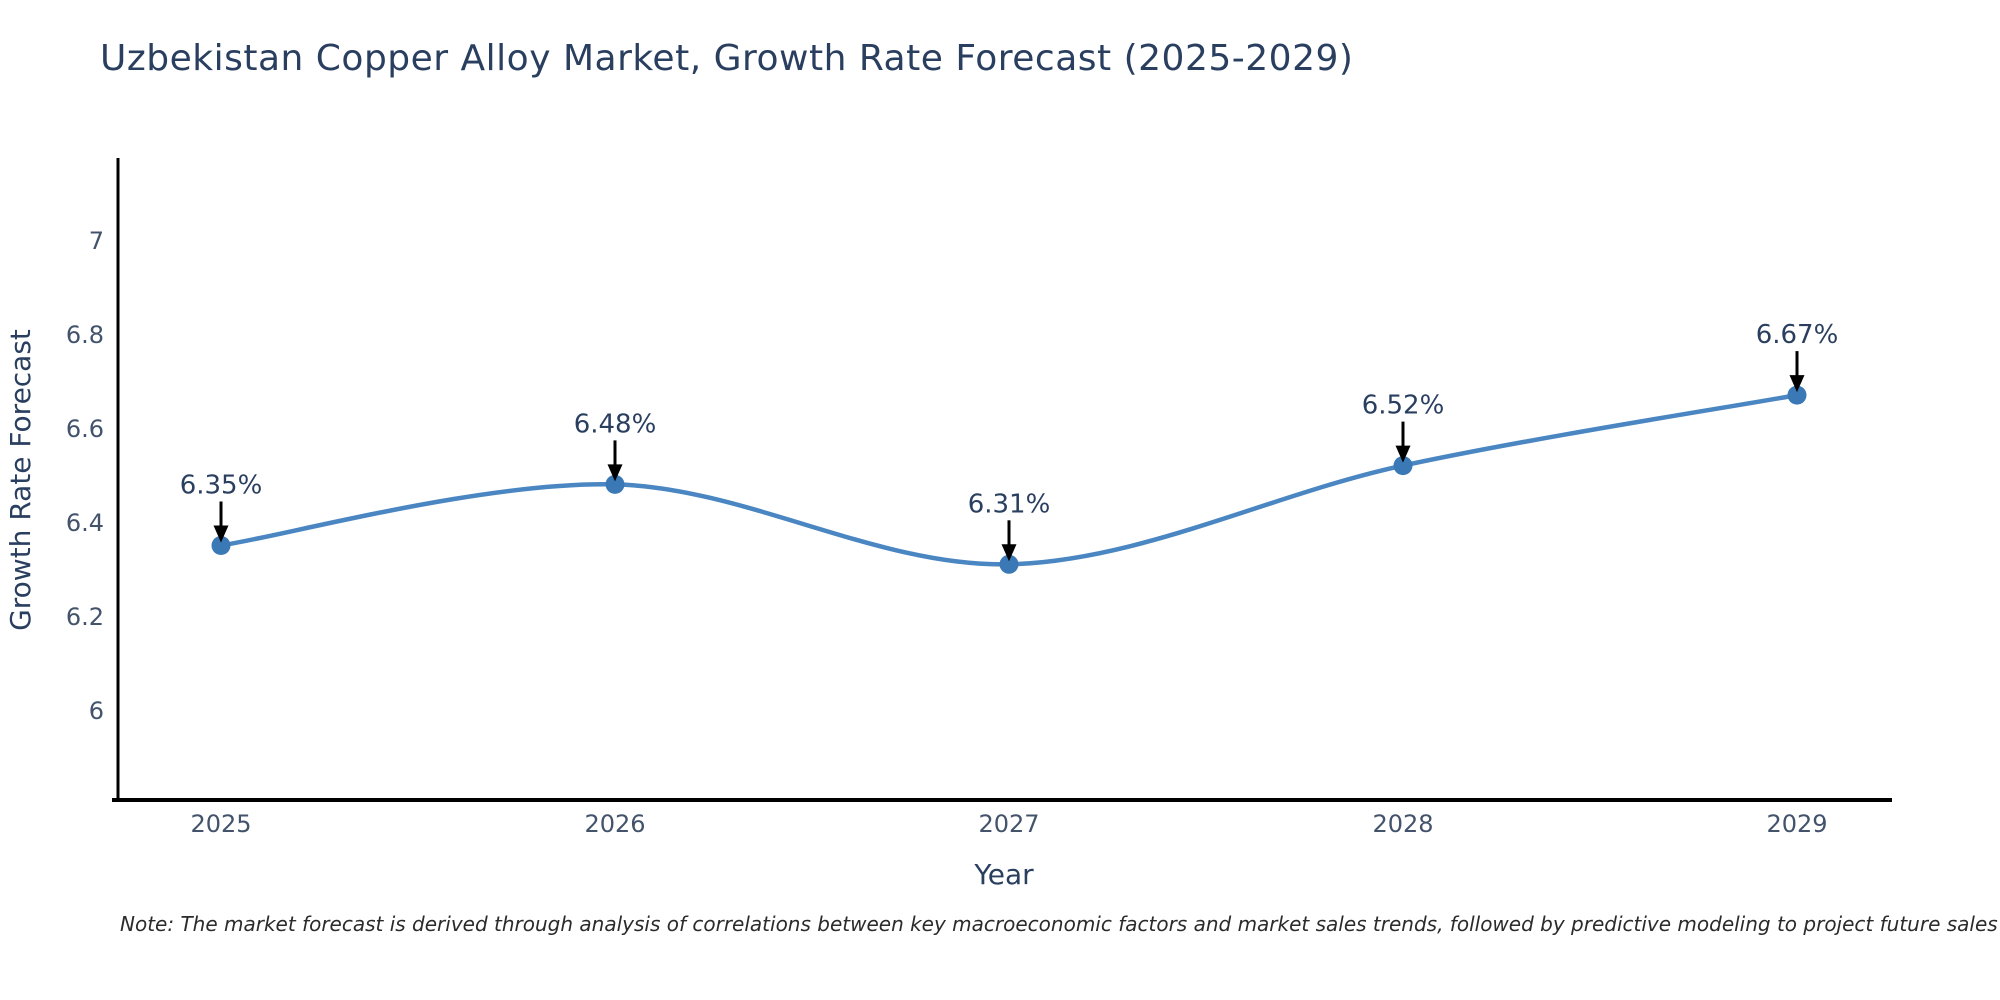 This screenshot has height=1000, width=2000. Describe the element at coordinates (1402, 824) in the screenshot. I see `x-tick-label: 2028` at that location.